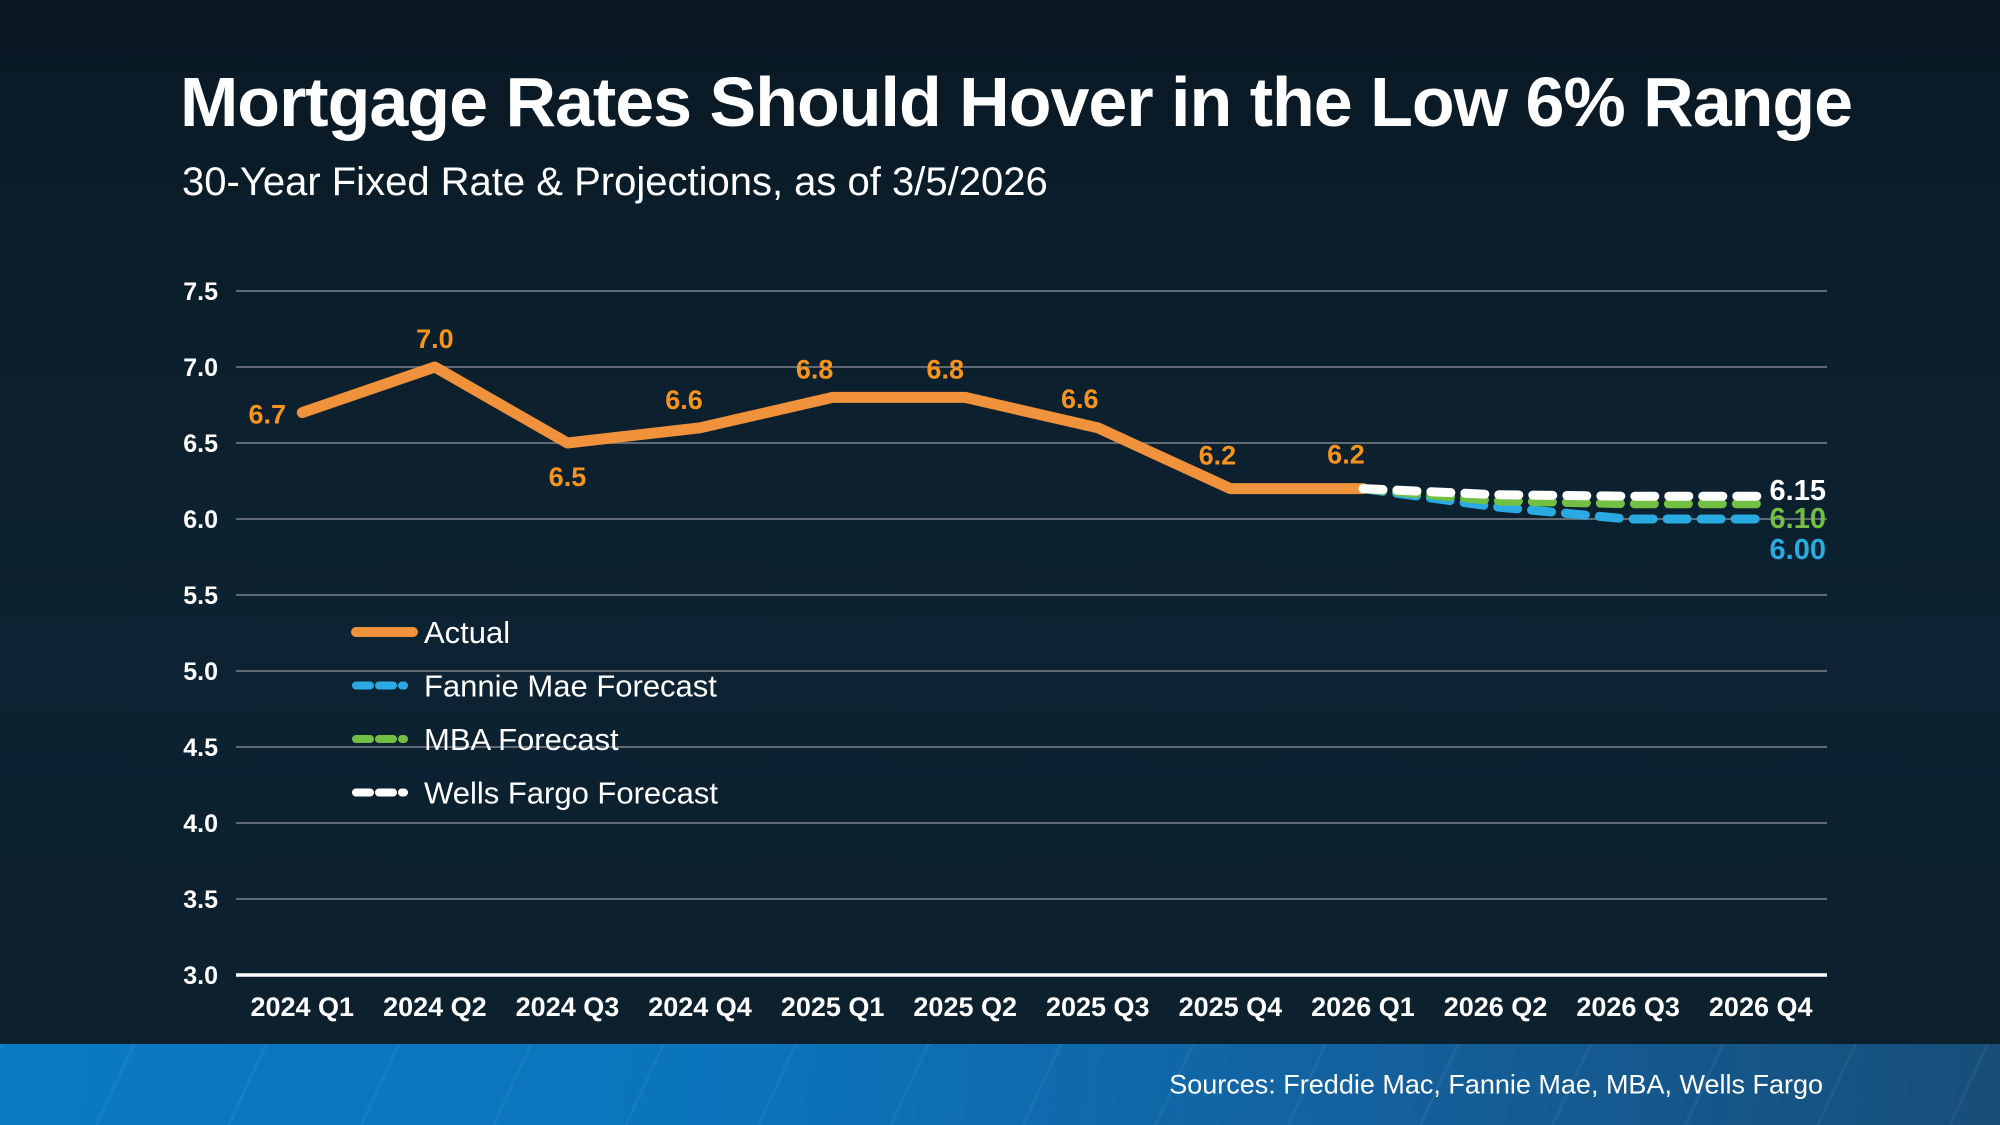 The height and width of the screenshot is (1125, 2000). I want to click on x-tick-label: 2025 Q3, so click(1098, 1007).